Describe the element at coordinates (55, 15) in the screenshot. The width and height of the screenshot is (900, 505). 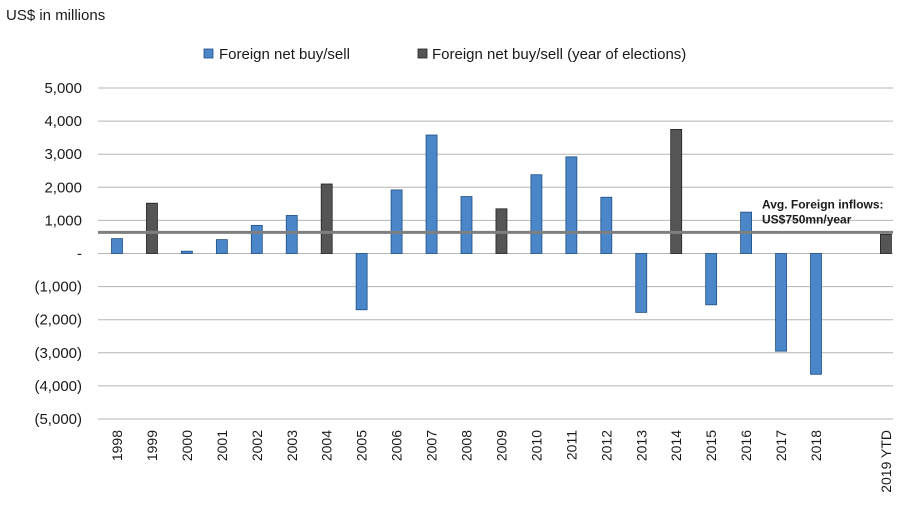
I see `y-unit-label: US$ in millions` at that location.